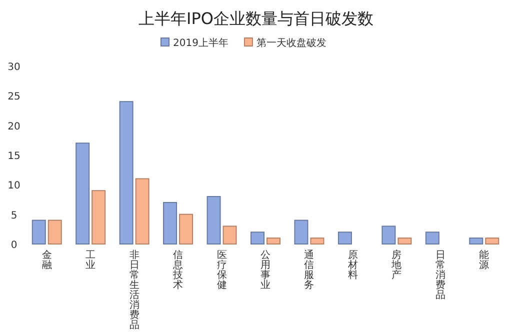 This screenshot has width=512, height=332. Describe the element at coordinates (14, 97) in the screenshot. I see `y-tick-label: 25` at that location.